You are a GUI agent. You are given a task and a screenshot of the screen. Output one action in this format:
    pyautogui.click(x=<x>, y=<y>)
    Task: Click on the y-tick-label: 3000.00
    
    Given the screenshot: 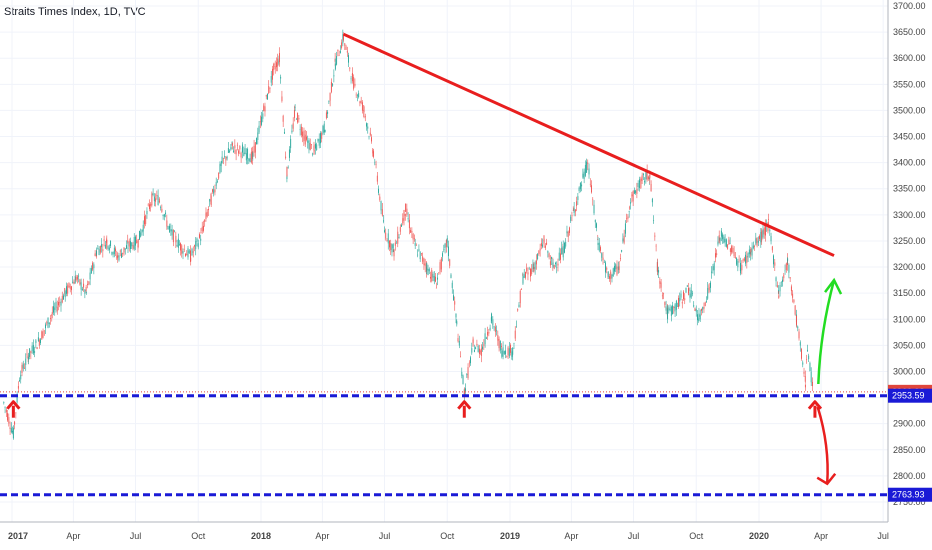 What is the action you would take?
    pyautogui.click(x=909, y=371)
    